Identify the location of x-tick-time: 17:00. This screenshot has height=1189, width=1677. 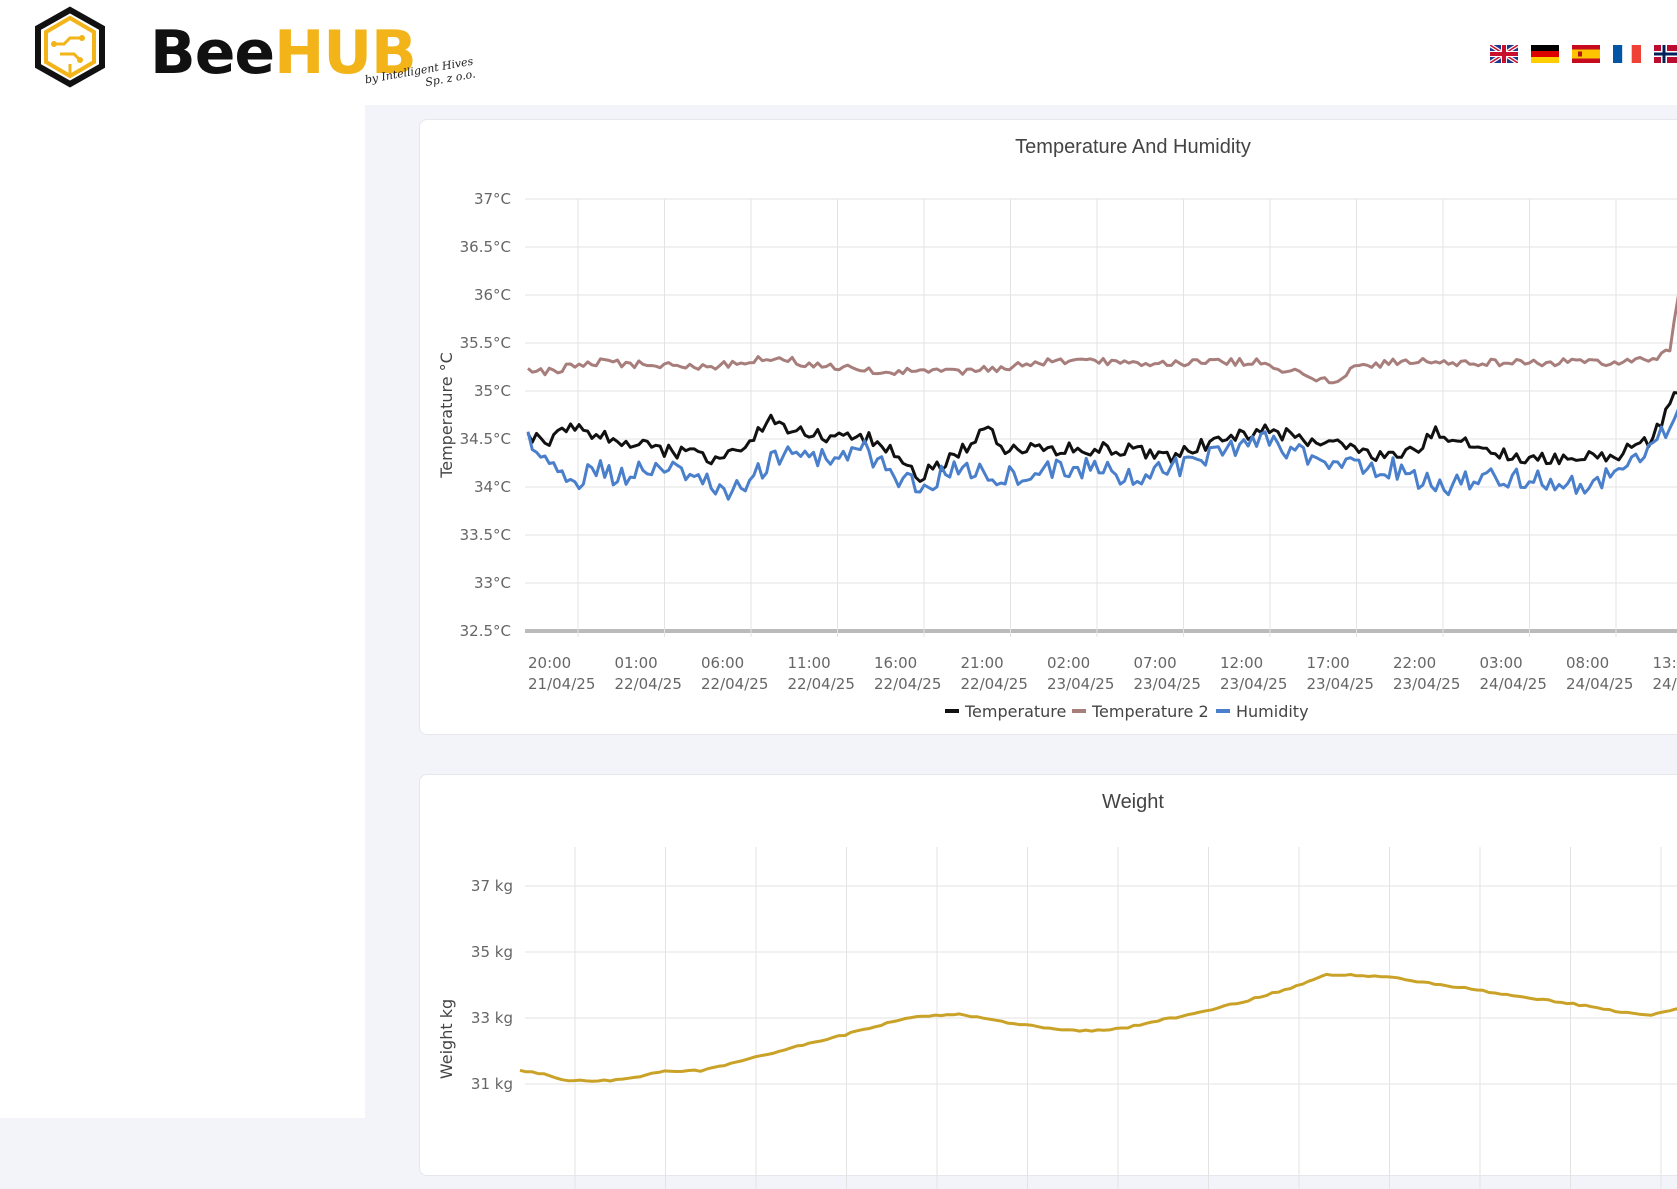
(1328, 663).